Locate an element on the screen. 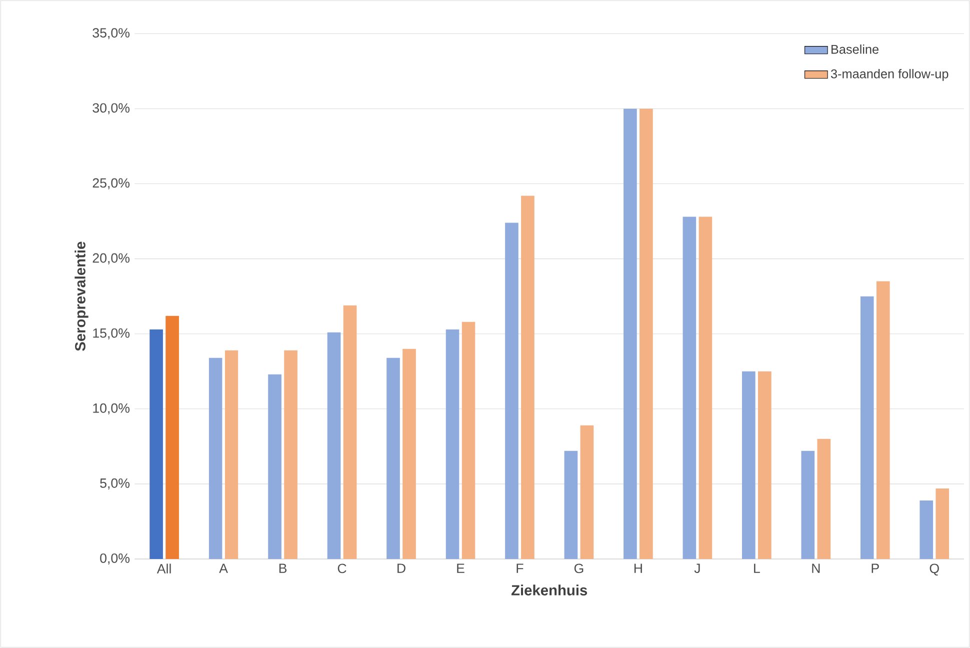 Image resolution: width=970 pixels, height=648 pixels. x-tick-label: N is located at coordinates (816, 568).